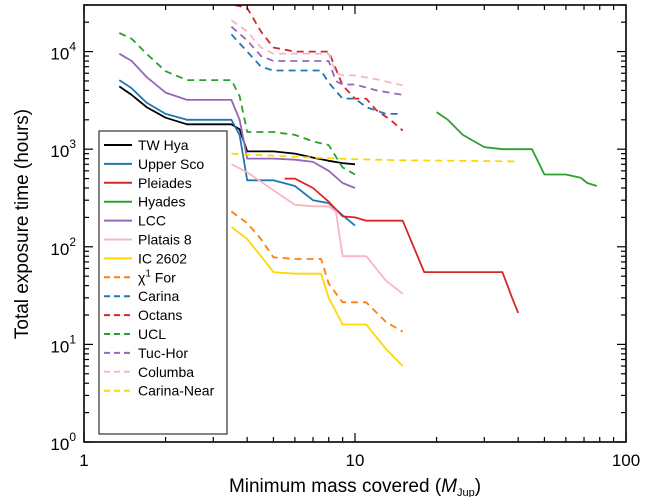 The height and width of the screenshot is (497, 645). Describe the element at coordinates (163, 353) in the screenshot. I see `legend-label: Tuc-Hor` at that location.